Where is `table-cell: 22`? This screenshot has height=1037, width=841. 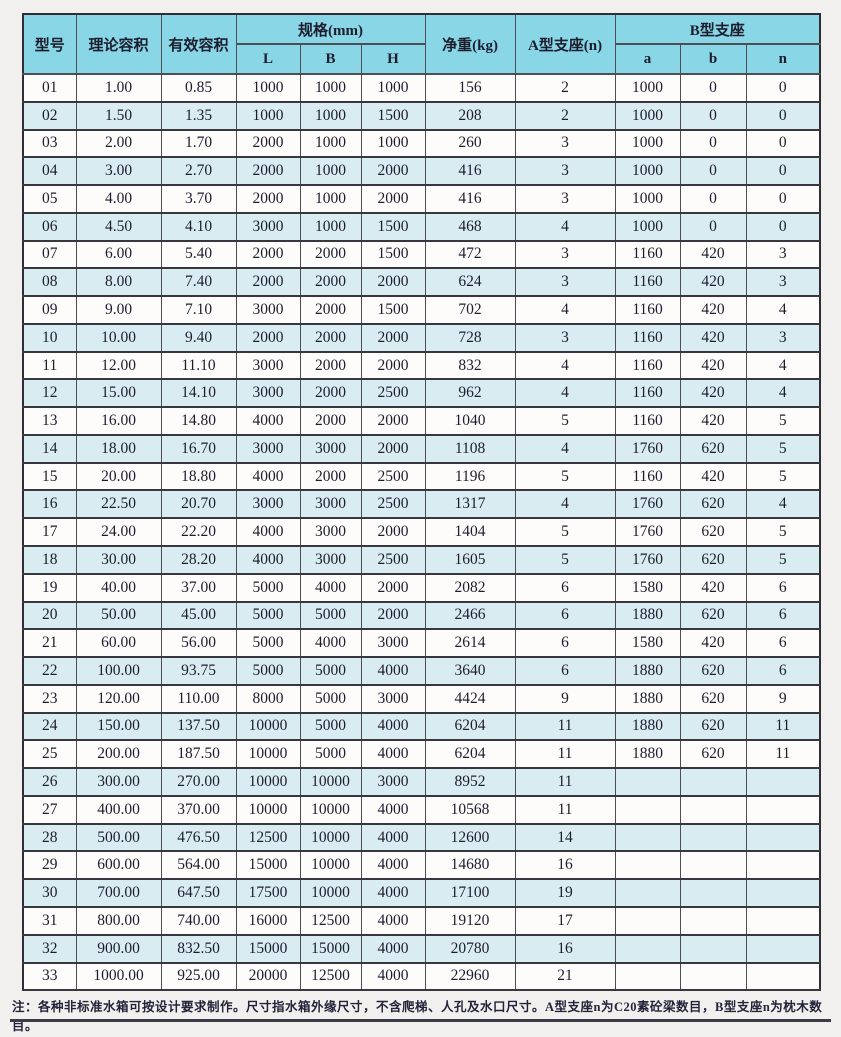
table-cell: 22 is located at coordinates (49, 671).